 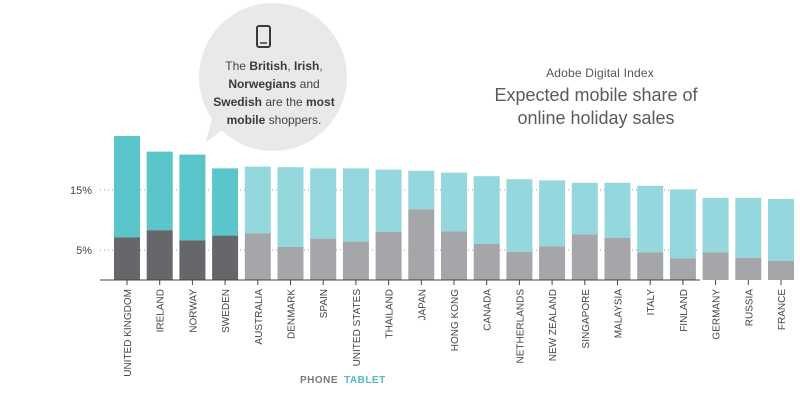 What do you see at coordinates (237, 102) in the screenshot?
I see `callout-emphasis: Swedish` at bounding box center [237, 102].